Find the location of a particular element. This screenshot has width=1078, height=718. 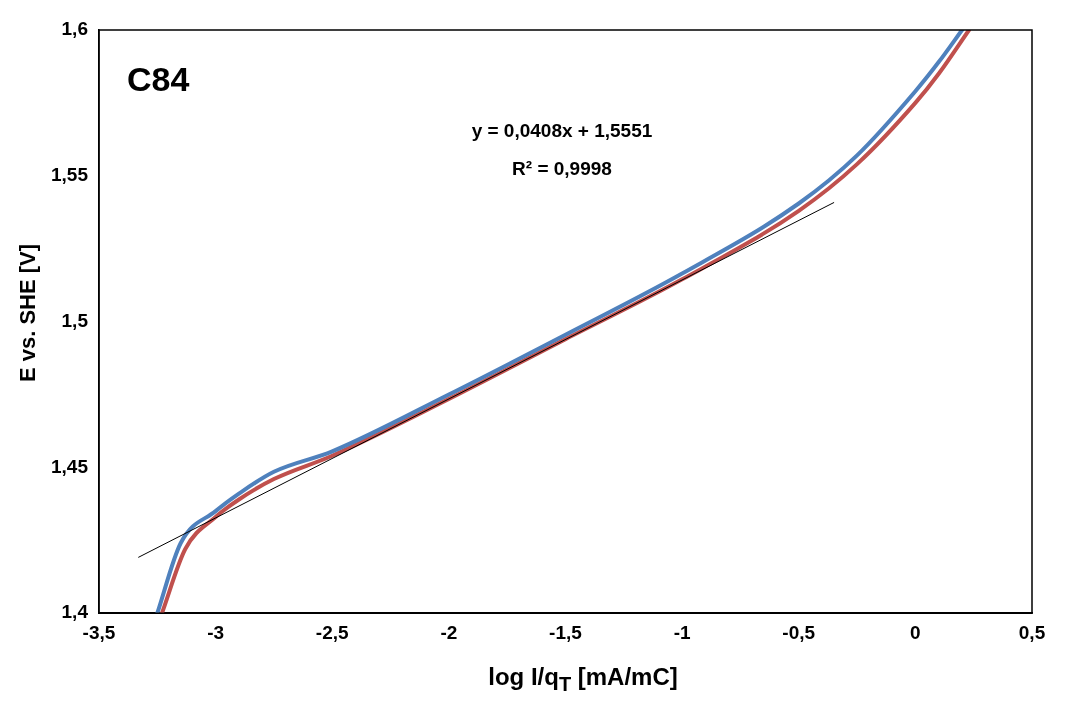

x-tick-label: -1 is located at coordinates (682, 632).